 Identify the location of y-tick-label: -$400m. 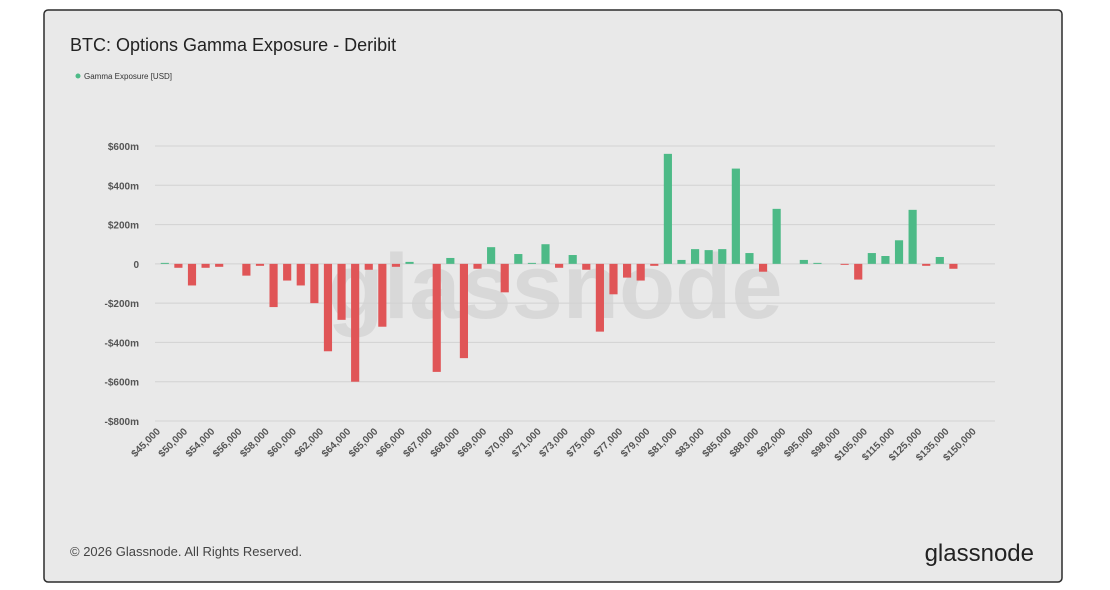
(122, 343).